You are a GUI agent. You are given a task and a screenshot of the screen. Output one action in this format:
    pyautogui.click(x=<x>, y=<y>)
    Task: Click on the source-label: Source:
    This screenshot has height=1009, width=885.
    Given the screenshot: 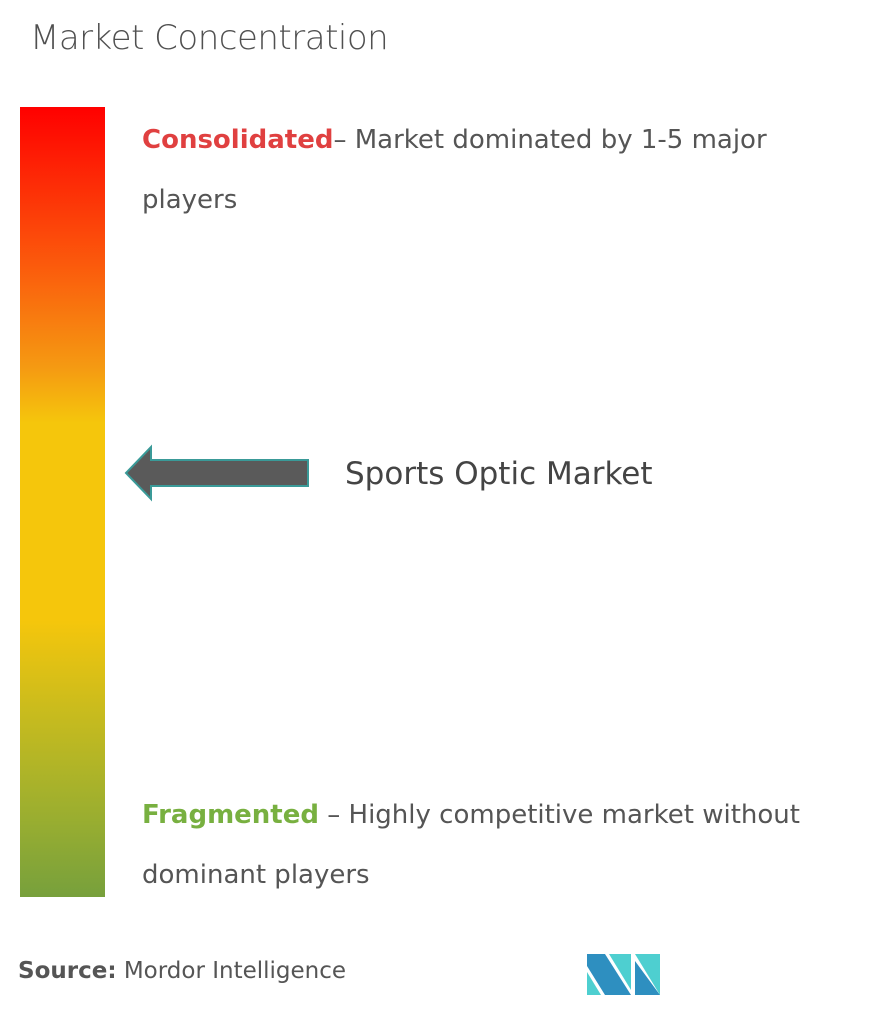 What is the action you would take?
    pyautogui.click(x=67, y=971)
    